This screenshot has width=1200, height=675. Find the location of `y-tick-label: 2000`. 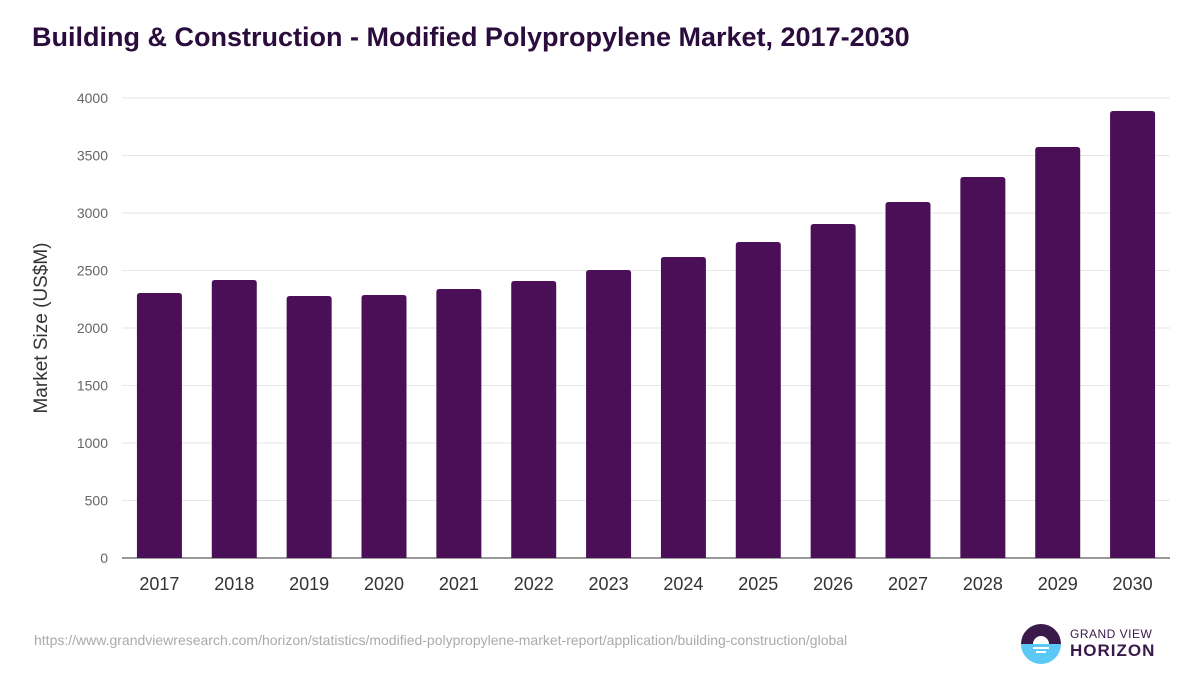

y-tick-label: 2000 is located at coordinates (92, 328).